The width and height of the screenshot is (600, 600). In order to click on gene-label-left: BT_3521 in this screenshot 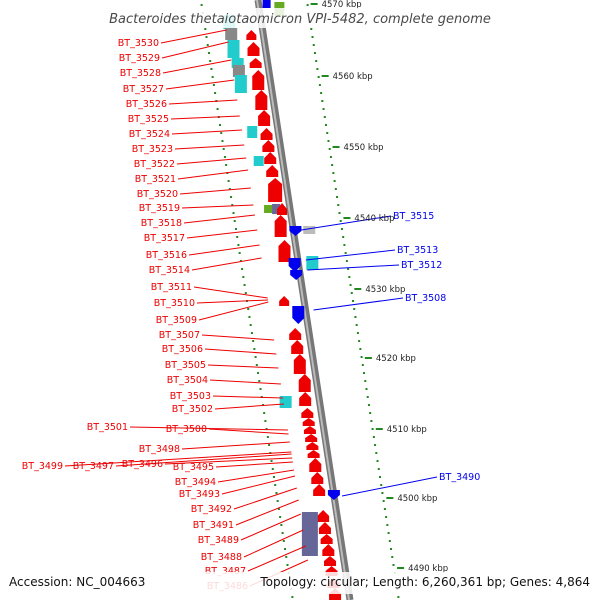, I will do `click(155, 179)`.